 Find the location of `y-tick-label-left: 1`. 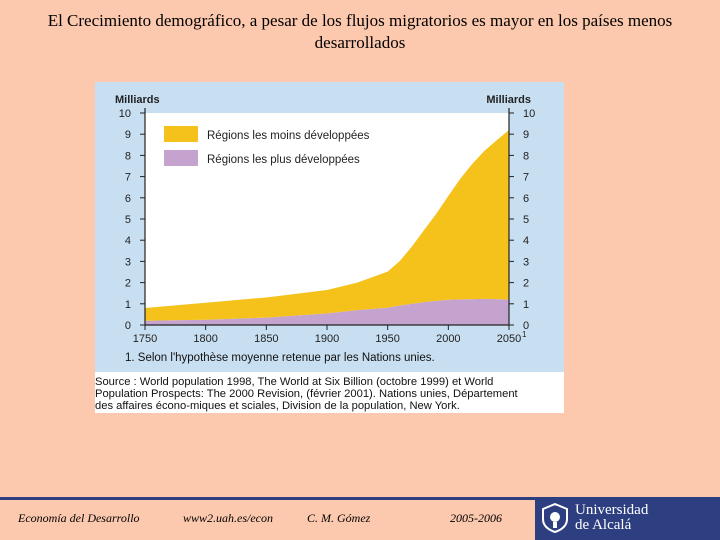

y-tick-label-left: 1 is located at coordinates (128, 305).